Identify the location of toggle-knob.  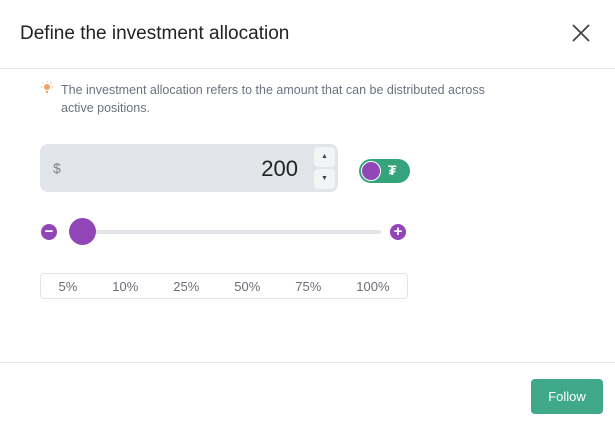
(371, 171).